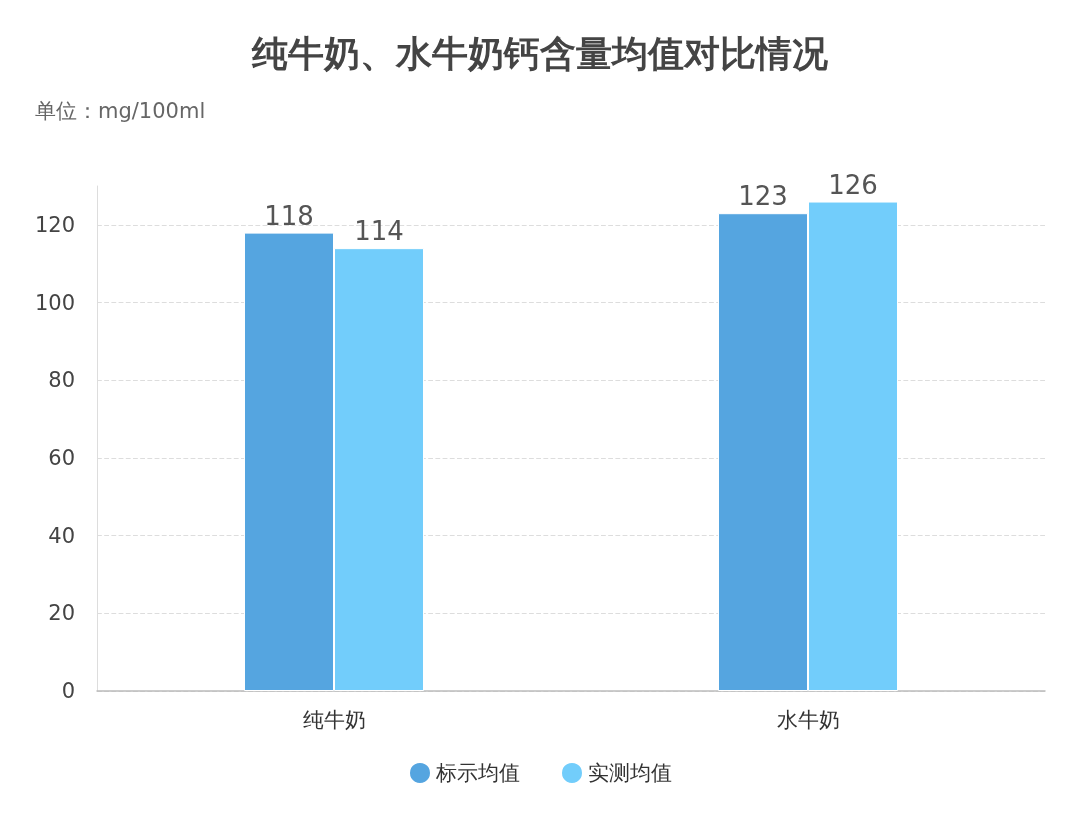 The image size is (1080, 835). I want to click on y-tick-label: 80, so click(61, 380).